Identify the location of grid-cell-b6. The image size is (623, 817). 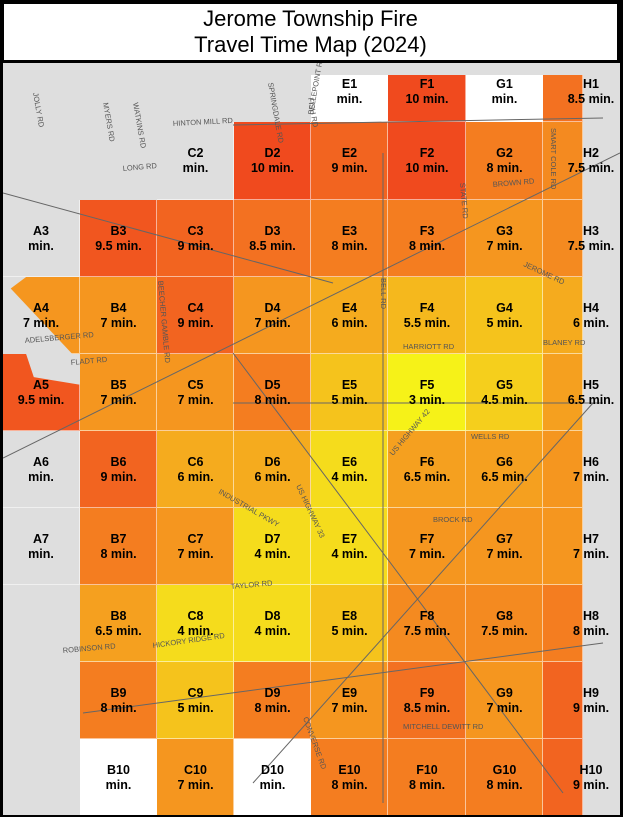
(118, 469).